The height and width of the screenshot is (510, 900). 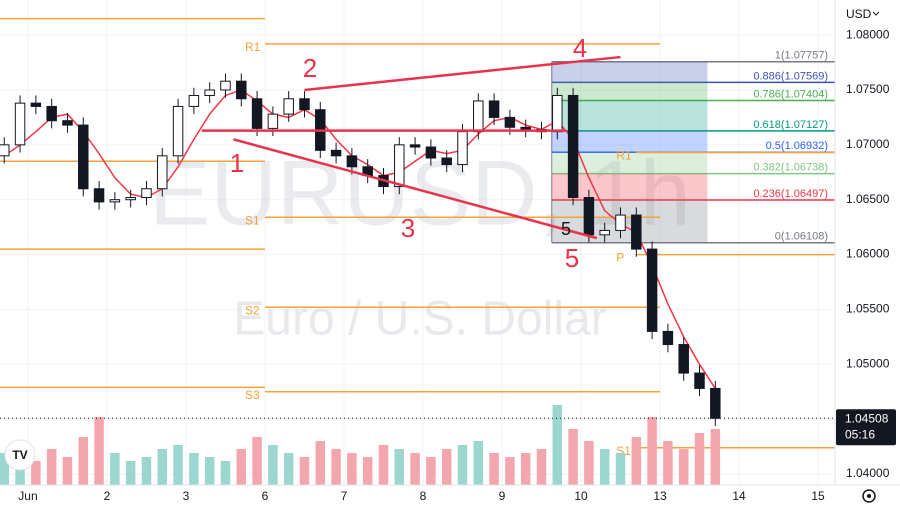 What do you see at coordinates (252, 220) in the screenshot?
I see `pivot-label: S1` at bounding box center [252, 220].